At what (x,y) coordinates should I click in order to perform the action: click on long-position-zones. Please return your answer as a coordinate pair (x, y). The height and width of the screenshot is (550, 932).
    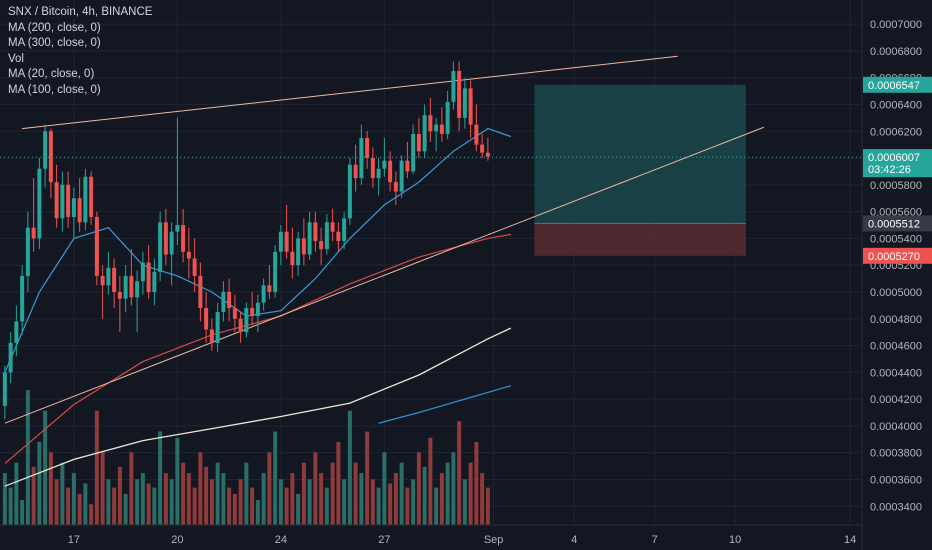
    Looking at the image, I should click on (640, 170).